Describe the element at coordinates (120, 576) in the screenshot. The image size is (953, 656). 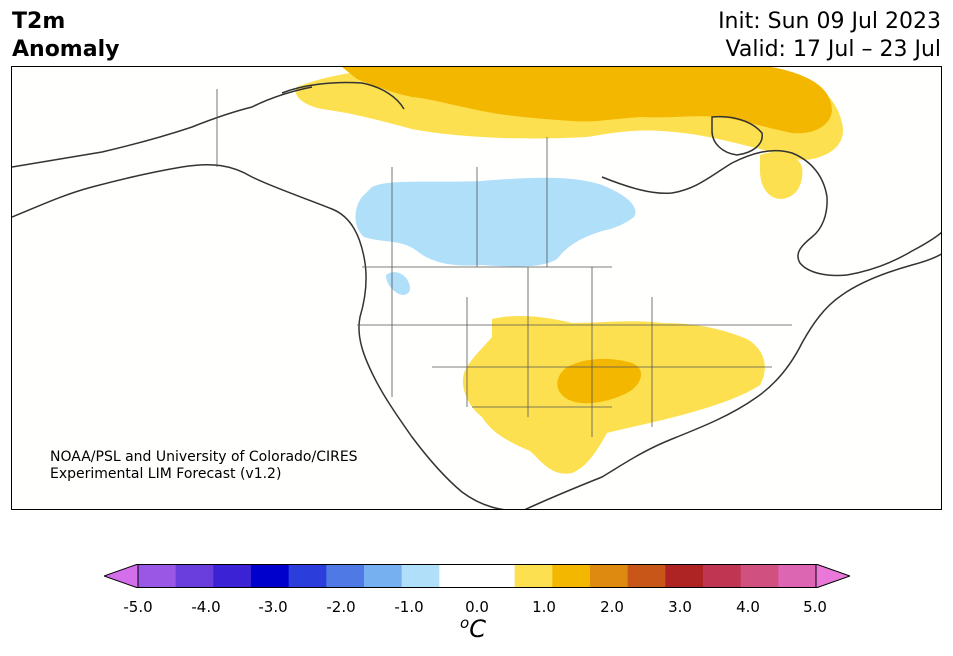
I see `colorbar-extend-low` at that location.